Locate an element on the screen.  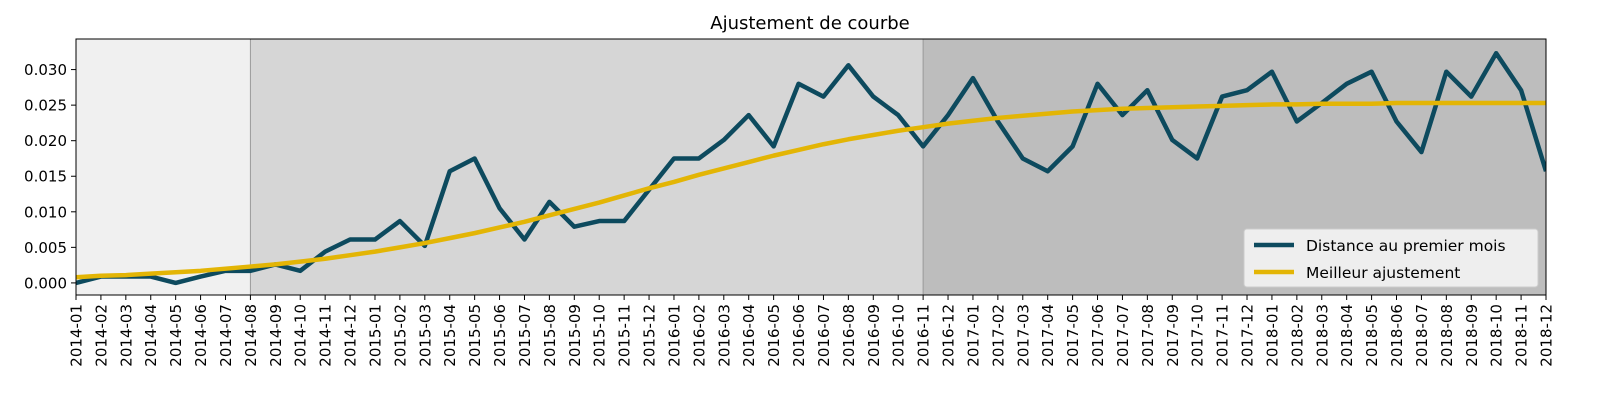
x-tick-label: 2017-12 is located at coordinates (1248, 335).